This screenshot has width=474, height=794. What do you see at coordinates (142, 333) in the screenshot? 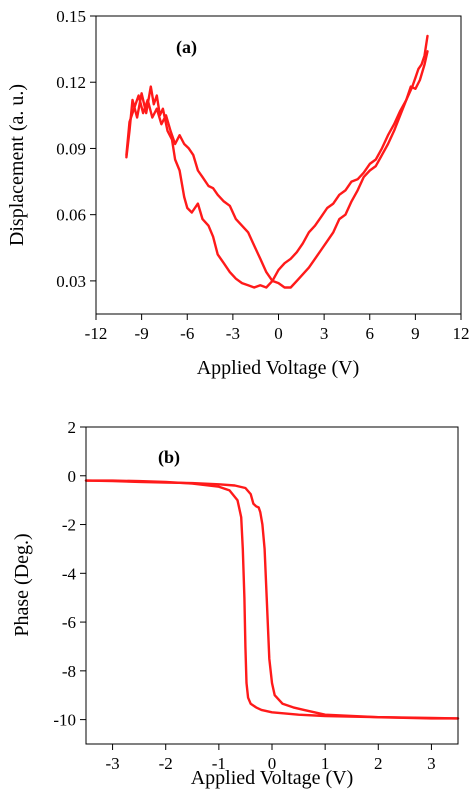
I see `panel-a-x-tick-label: -9` at bounding box center [142, 333].